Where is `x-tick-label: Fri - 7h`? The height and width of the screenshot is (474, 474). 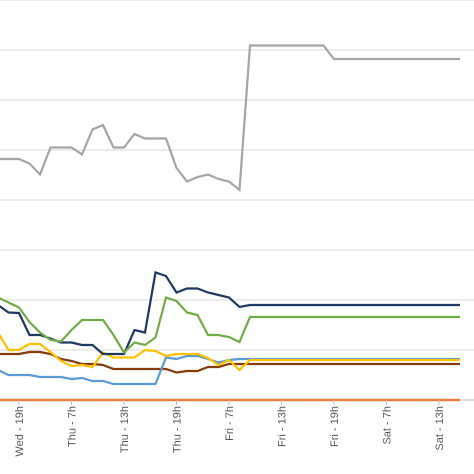 x-tick-label: Fri - 7h is located at coordinates (230, 423).